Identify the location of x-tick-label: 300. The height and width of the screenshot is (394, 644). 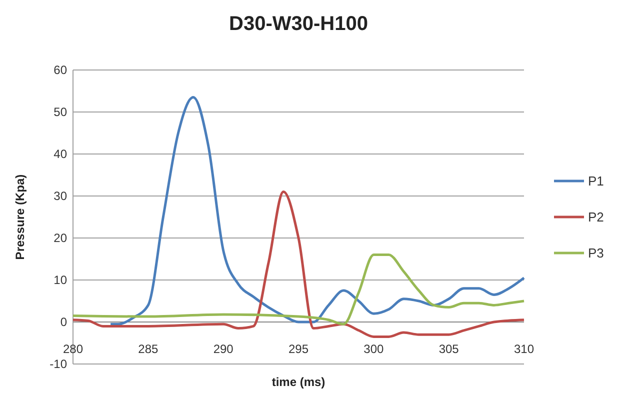
(374, 349).